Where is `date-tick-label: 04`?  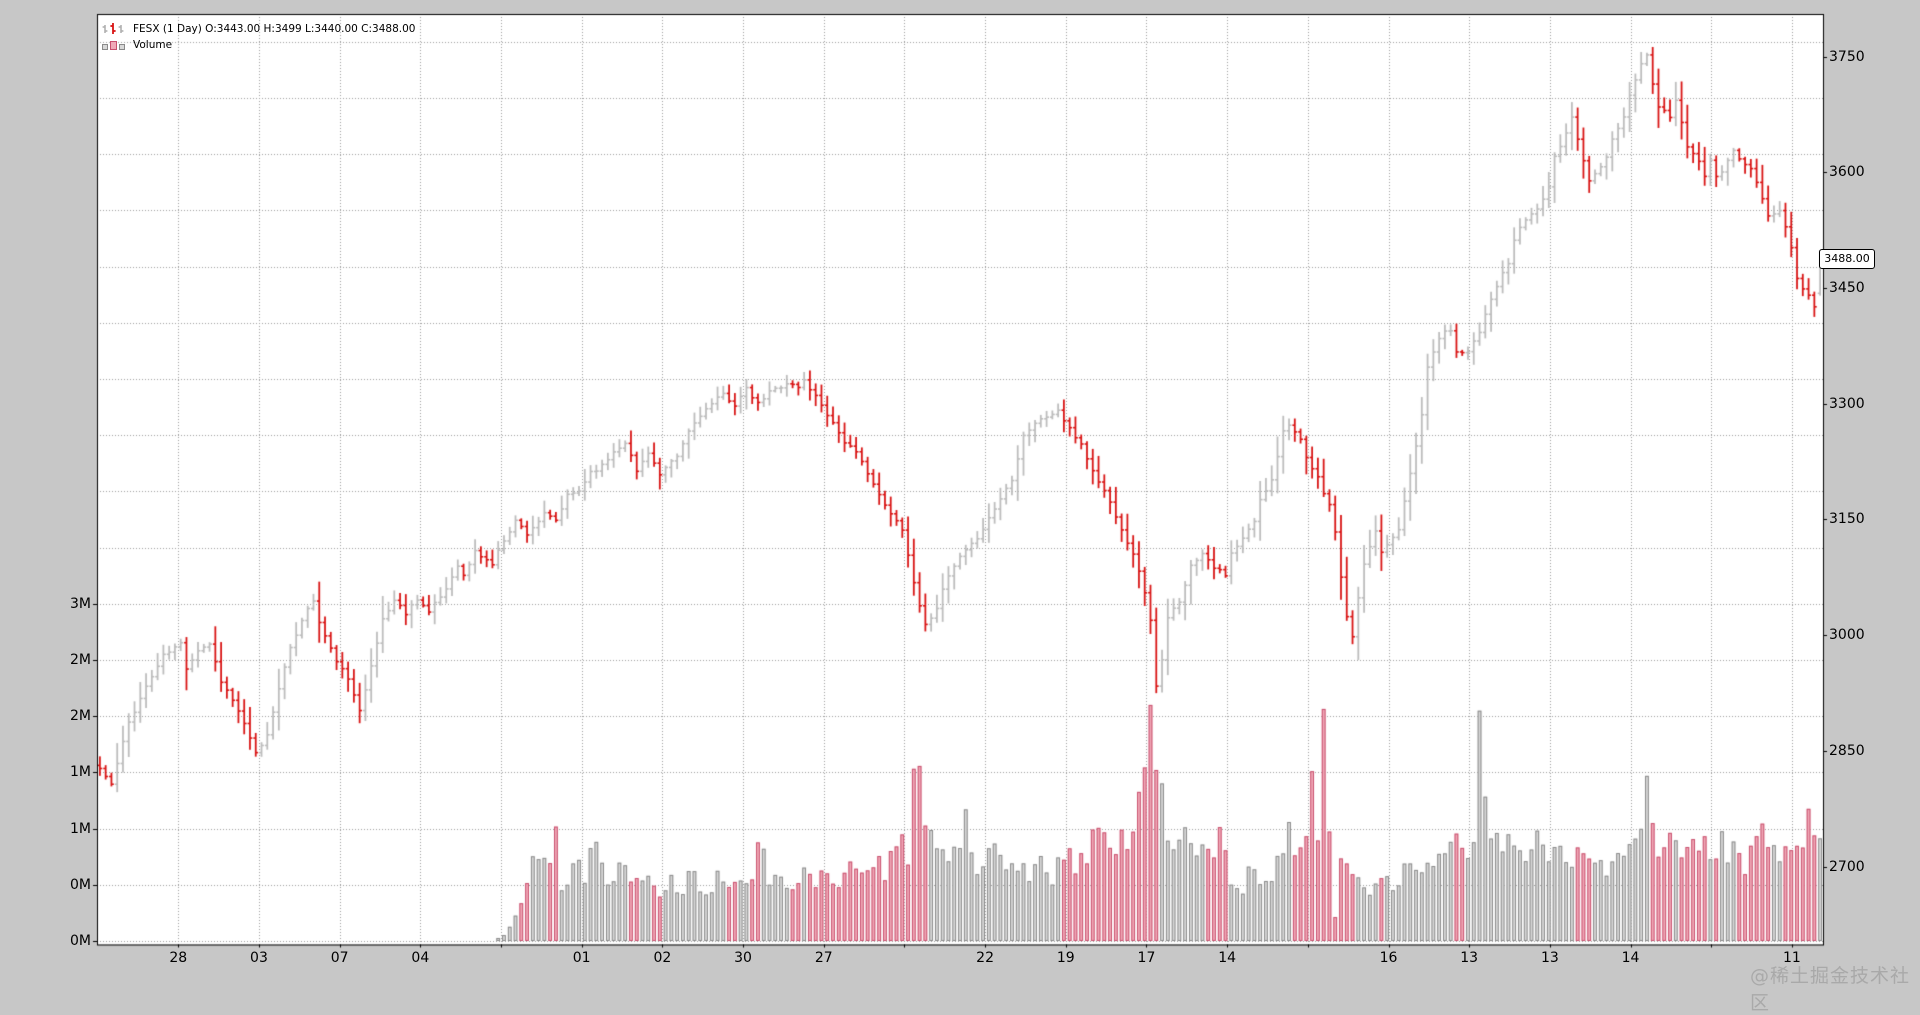 date-tick-label: 04 is located at coordinates (420, 958).